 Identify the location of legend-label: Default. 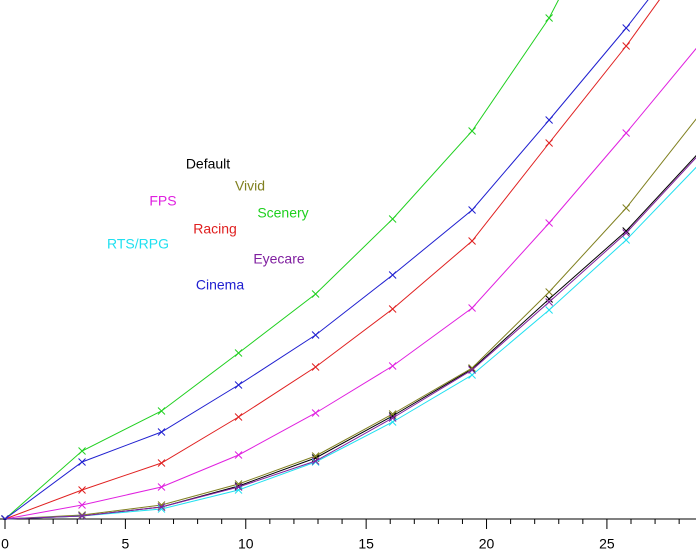
(208, 164).